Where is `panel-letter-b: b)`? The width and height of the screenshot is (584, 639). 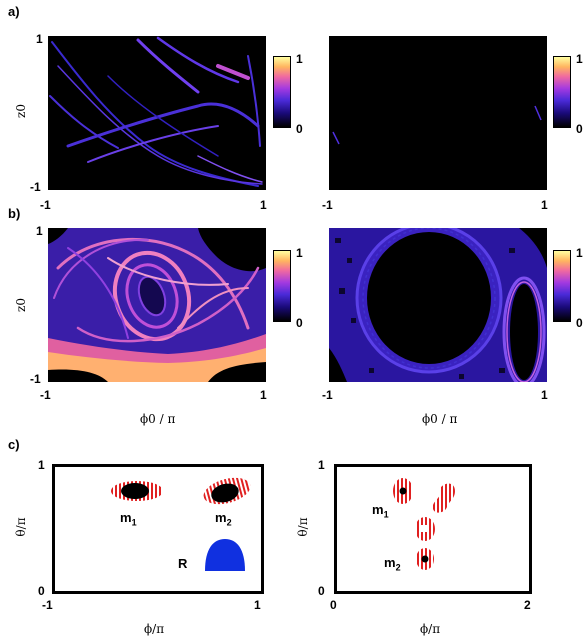
panel-letter-b: b) is located at coordinates (14, 213).